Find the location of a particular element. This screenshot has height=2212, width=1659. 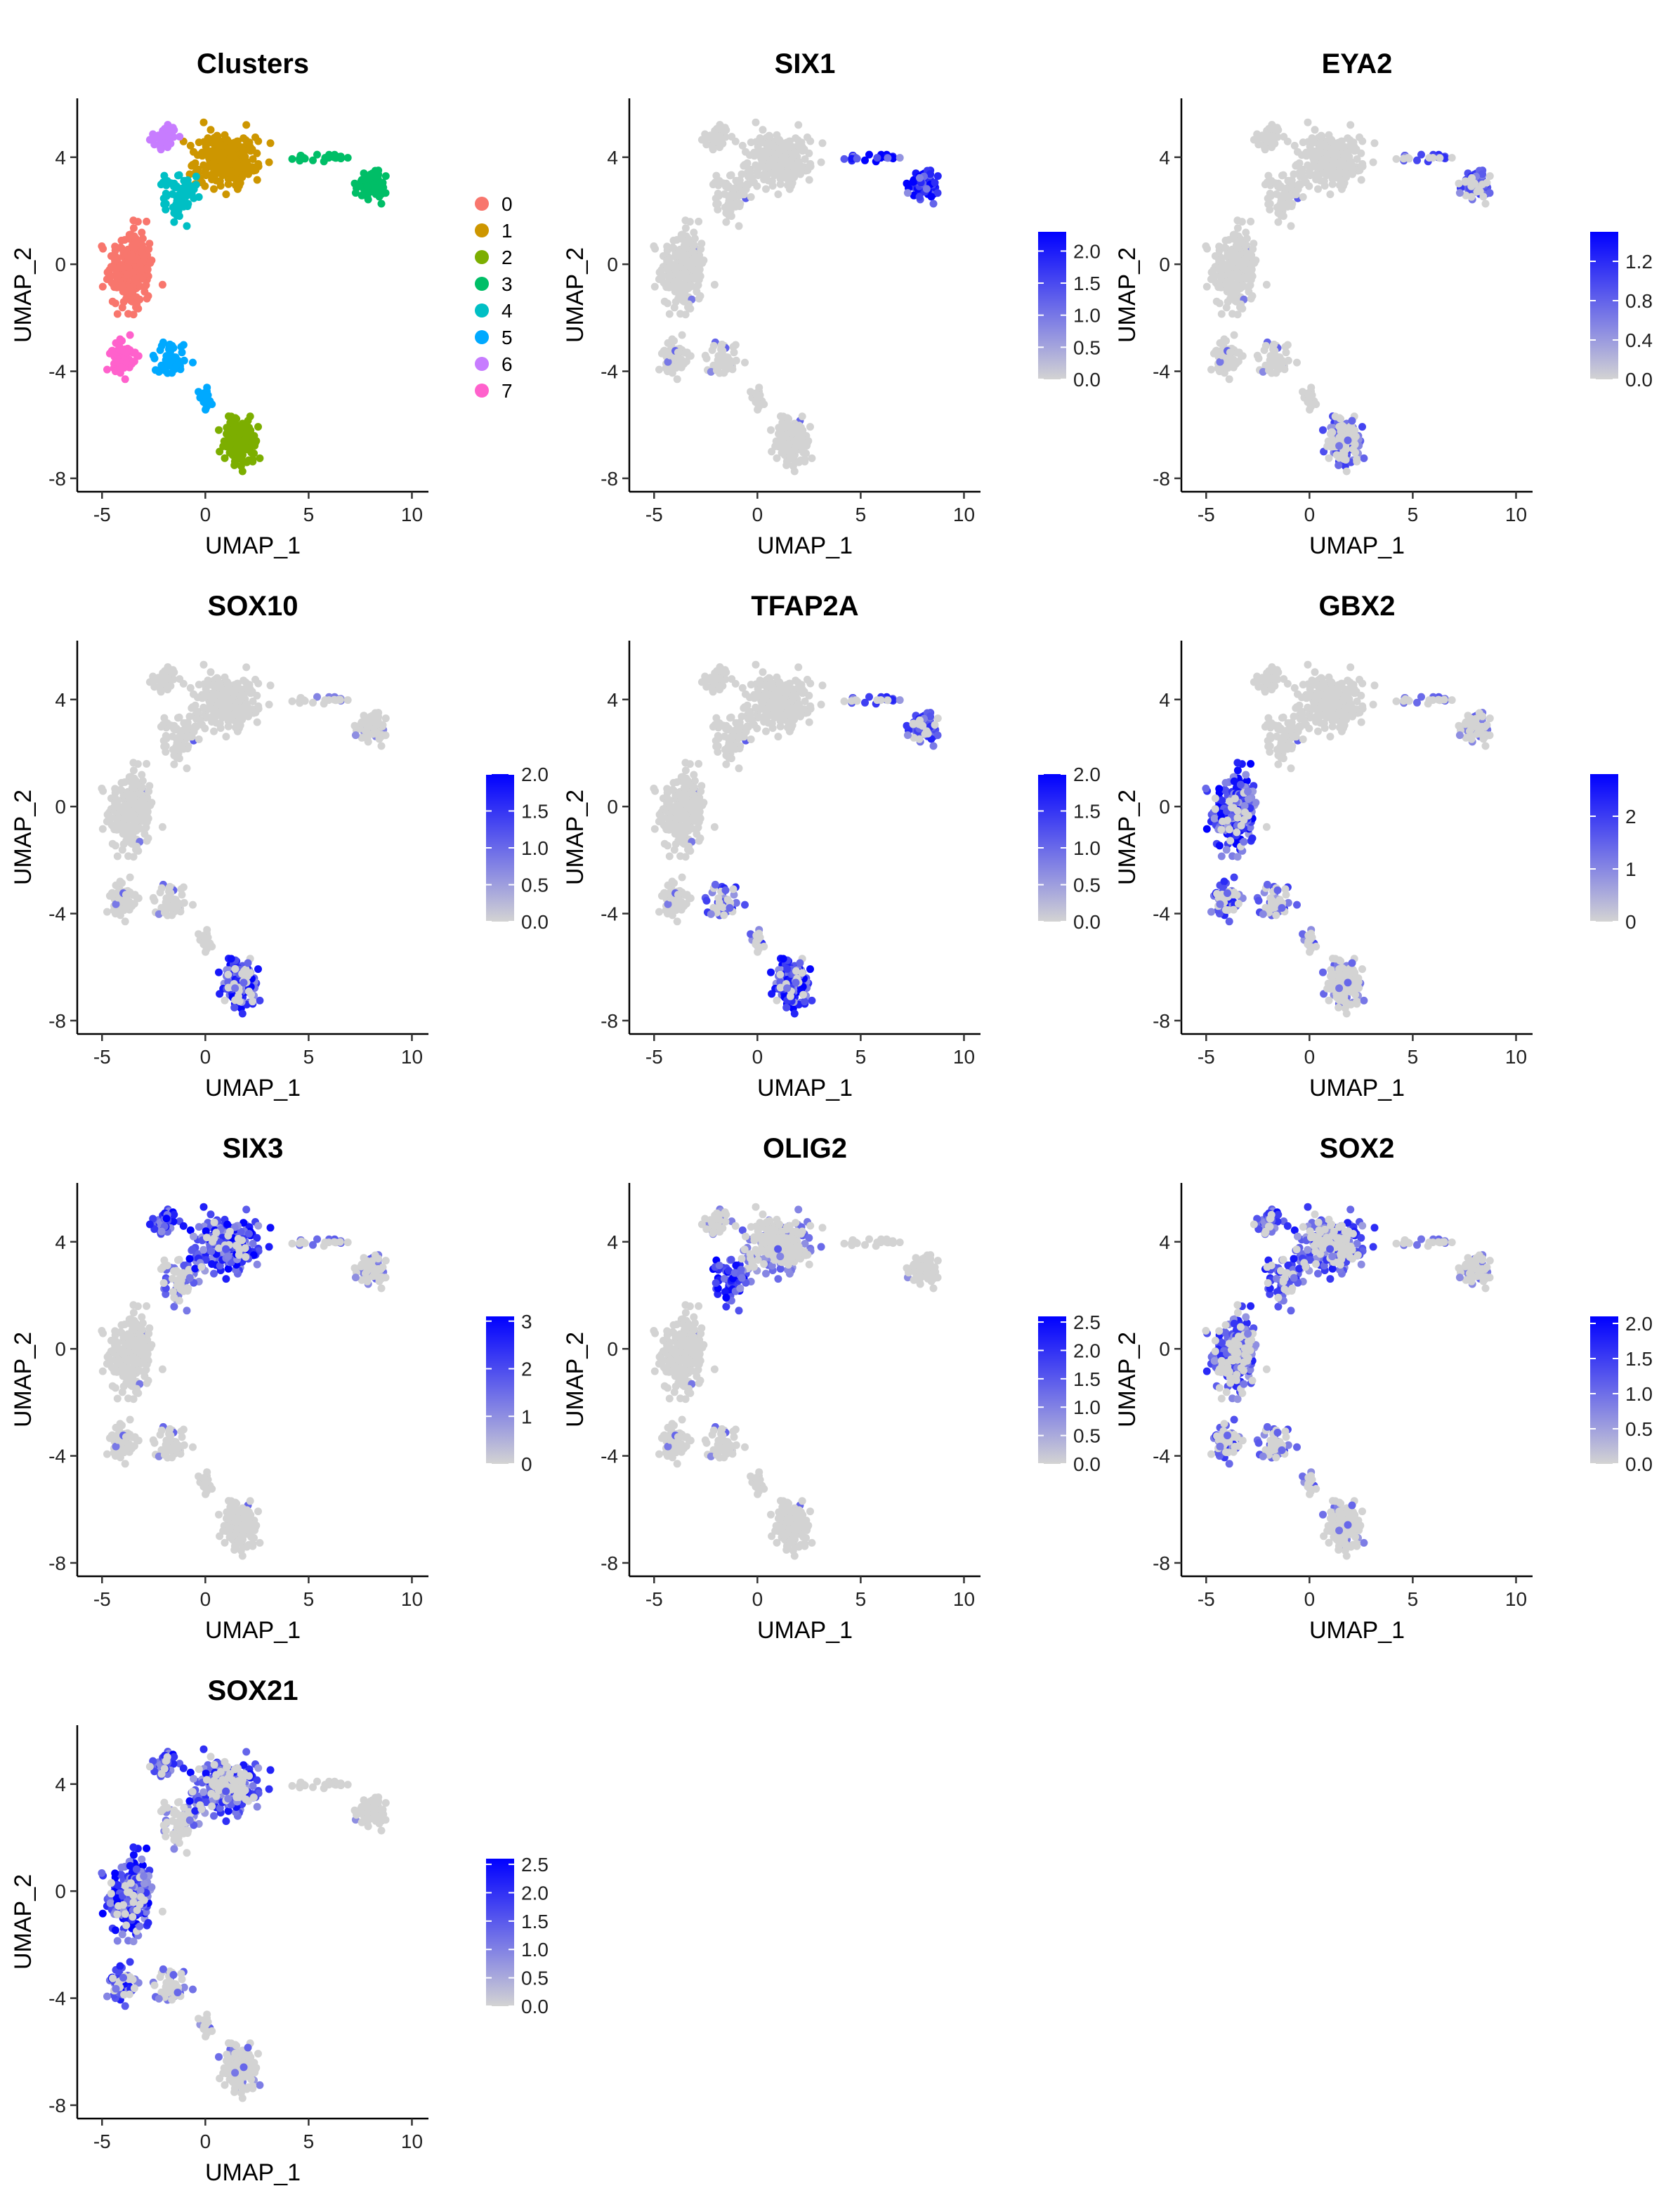

legend-swatch is located at coordinates (482, 204).